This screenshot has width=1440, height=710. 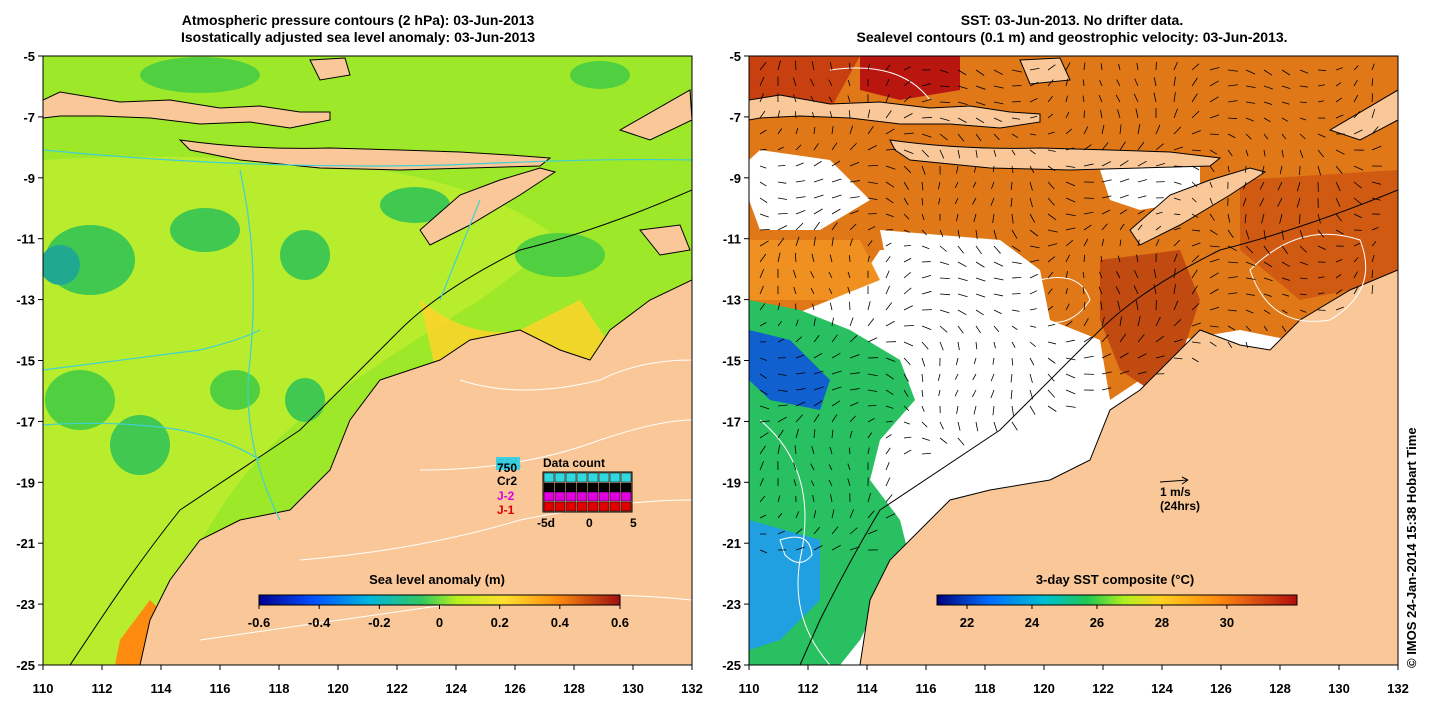 I want to click on left-lon-tick-label: 114, so click(x=162, y=688).